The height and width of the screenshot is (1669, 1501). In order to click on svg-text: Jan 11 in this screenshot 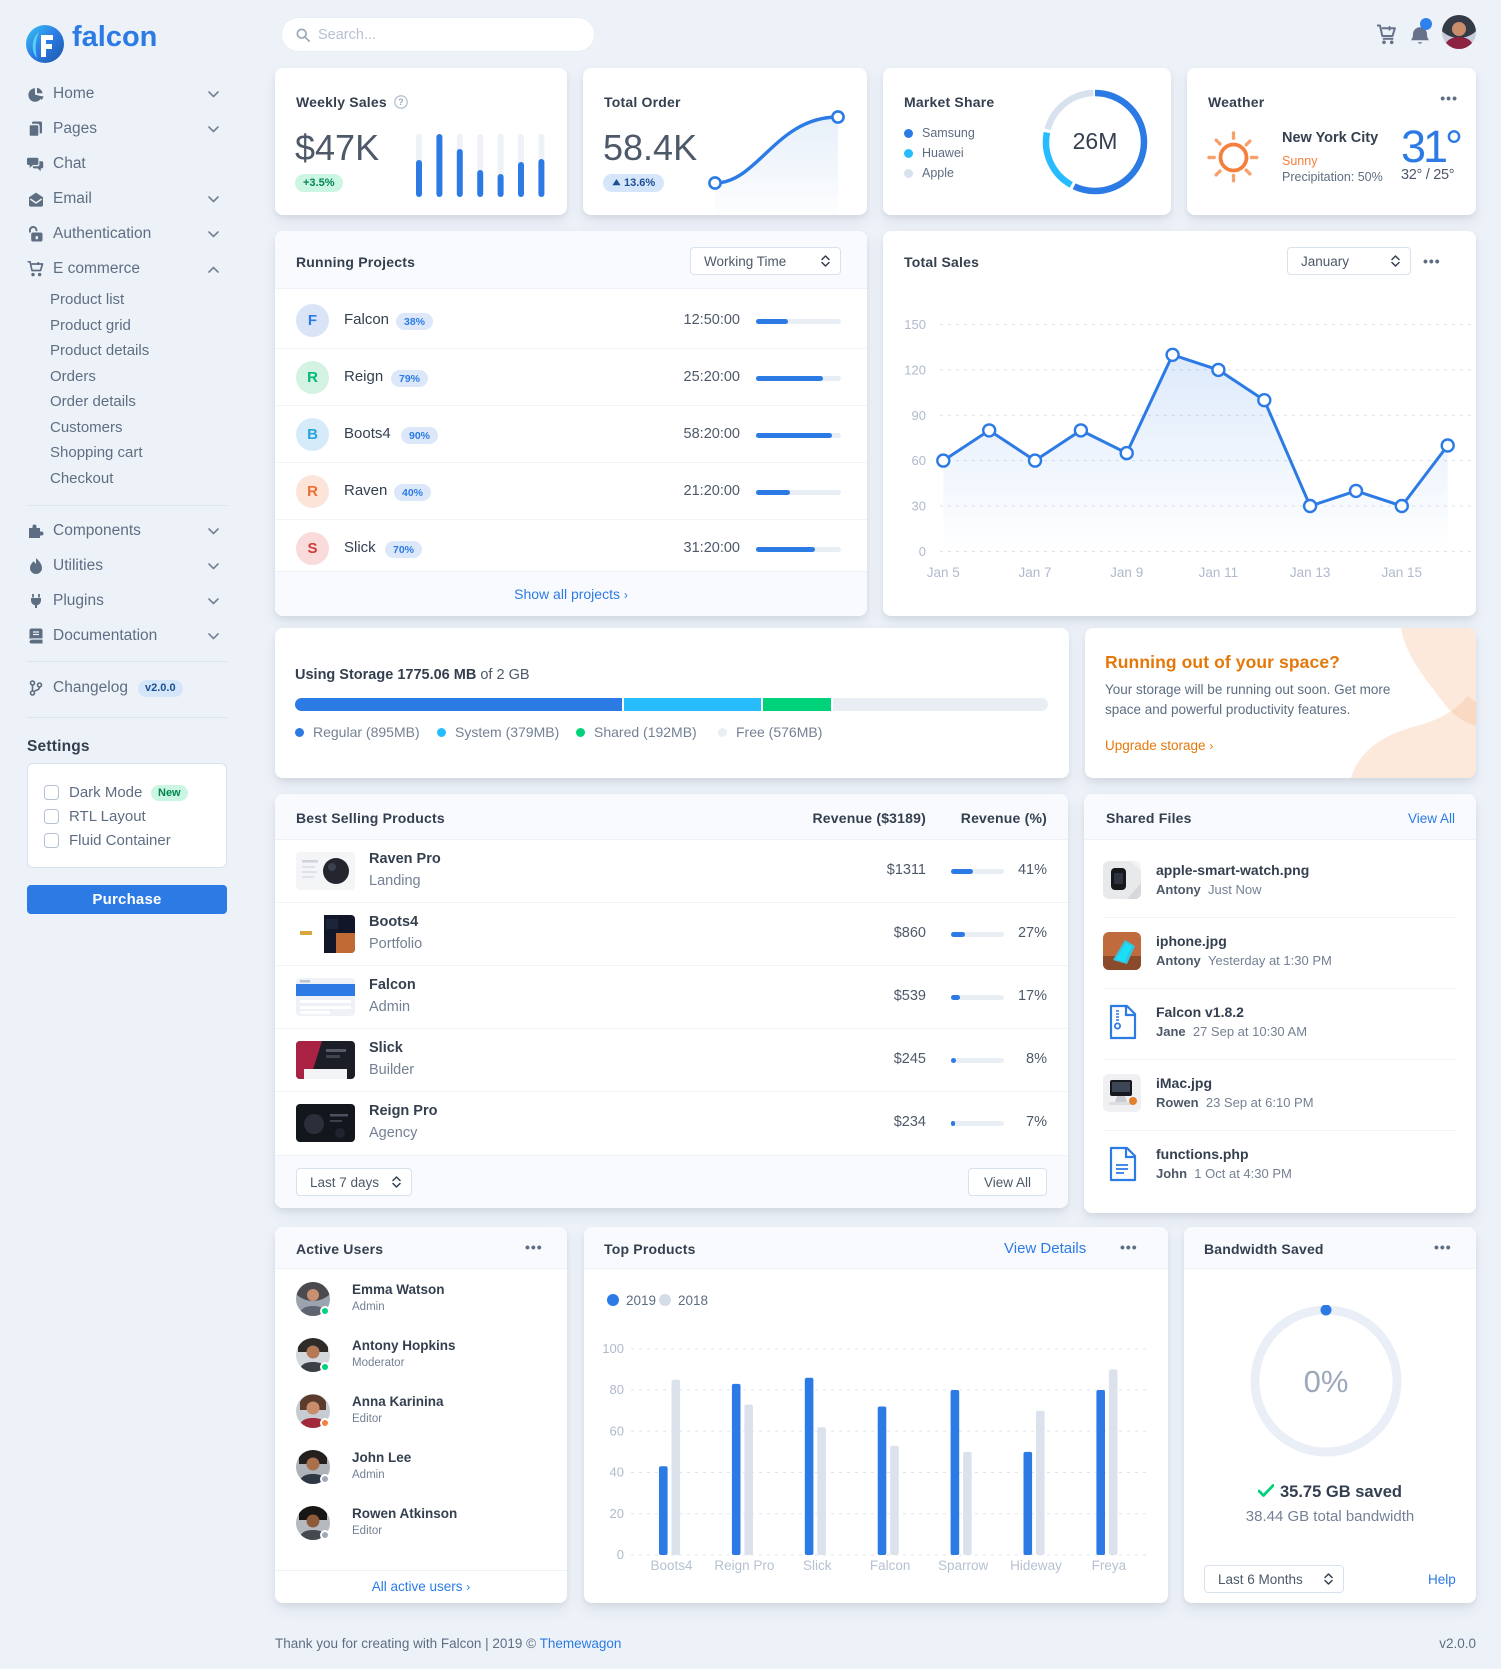, I will do `click(1219, 572)`.